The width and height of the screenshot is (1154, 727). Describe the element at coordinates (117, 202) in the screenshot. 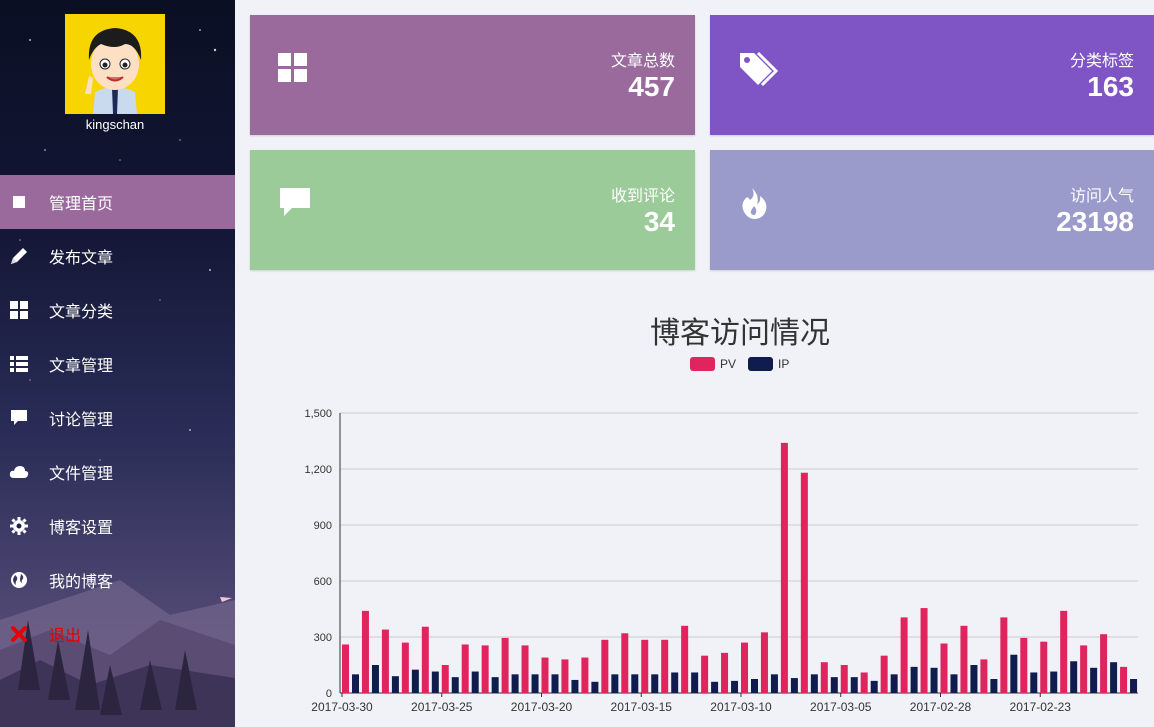

I see `sidebar-item-dashboard: 管理首页` at that location.